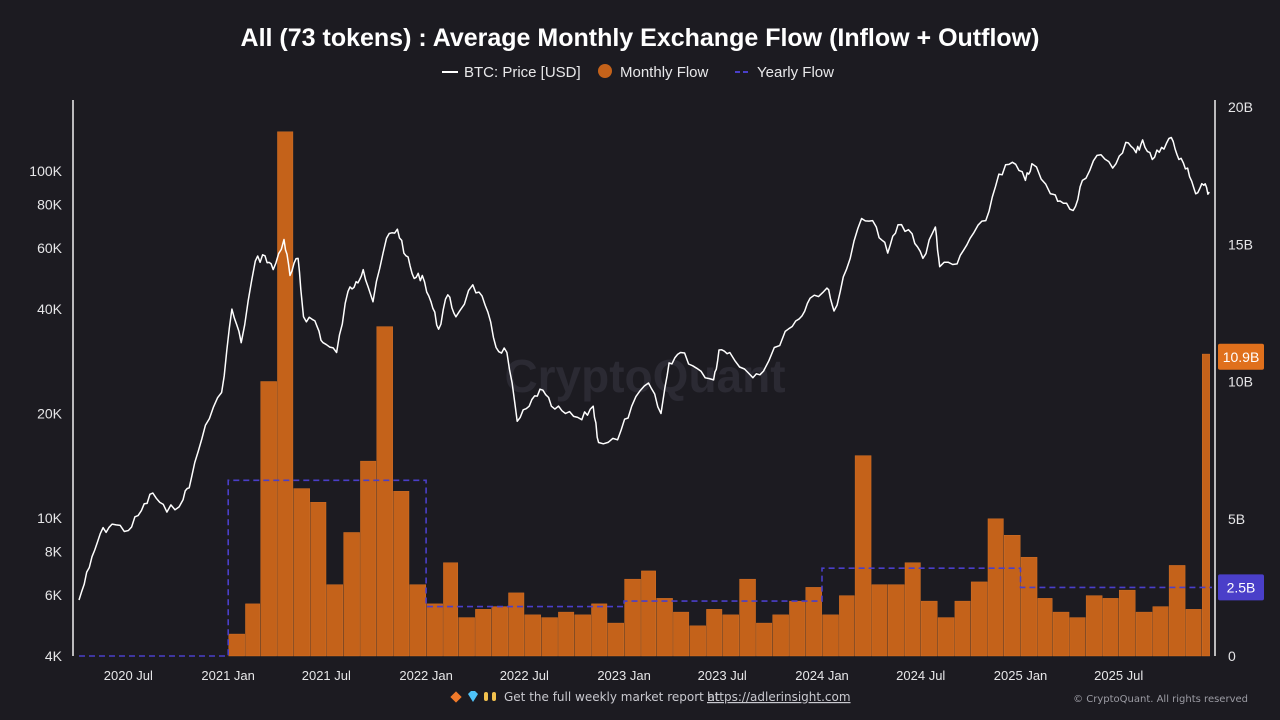  What do you see at coordinates (1232, 656) in the screenshot?
I see `y-right-tick-label: 0` at bounding box center [1232, 656].